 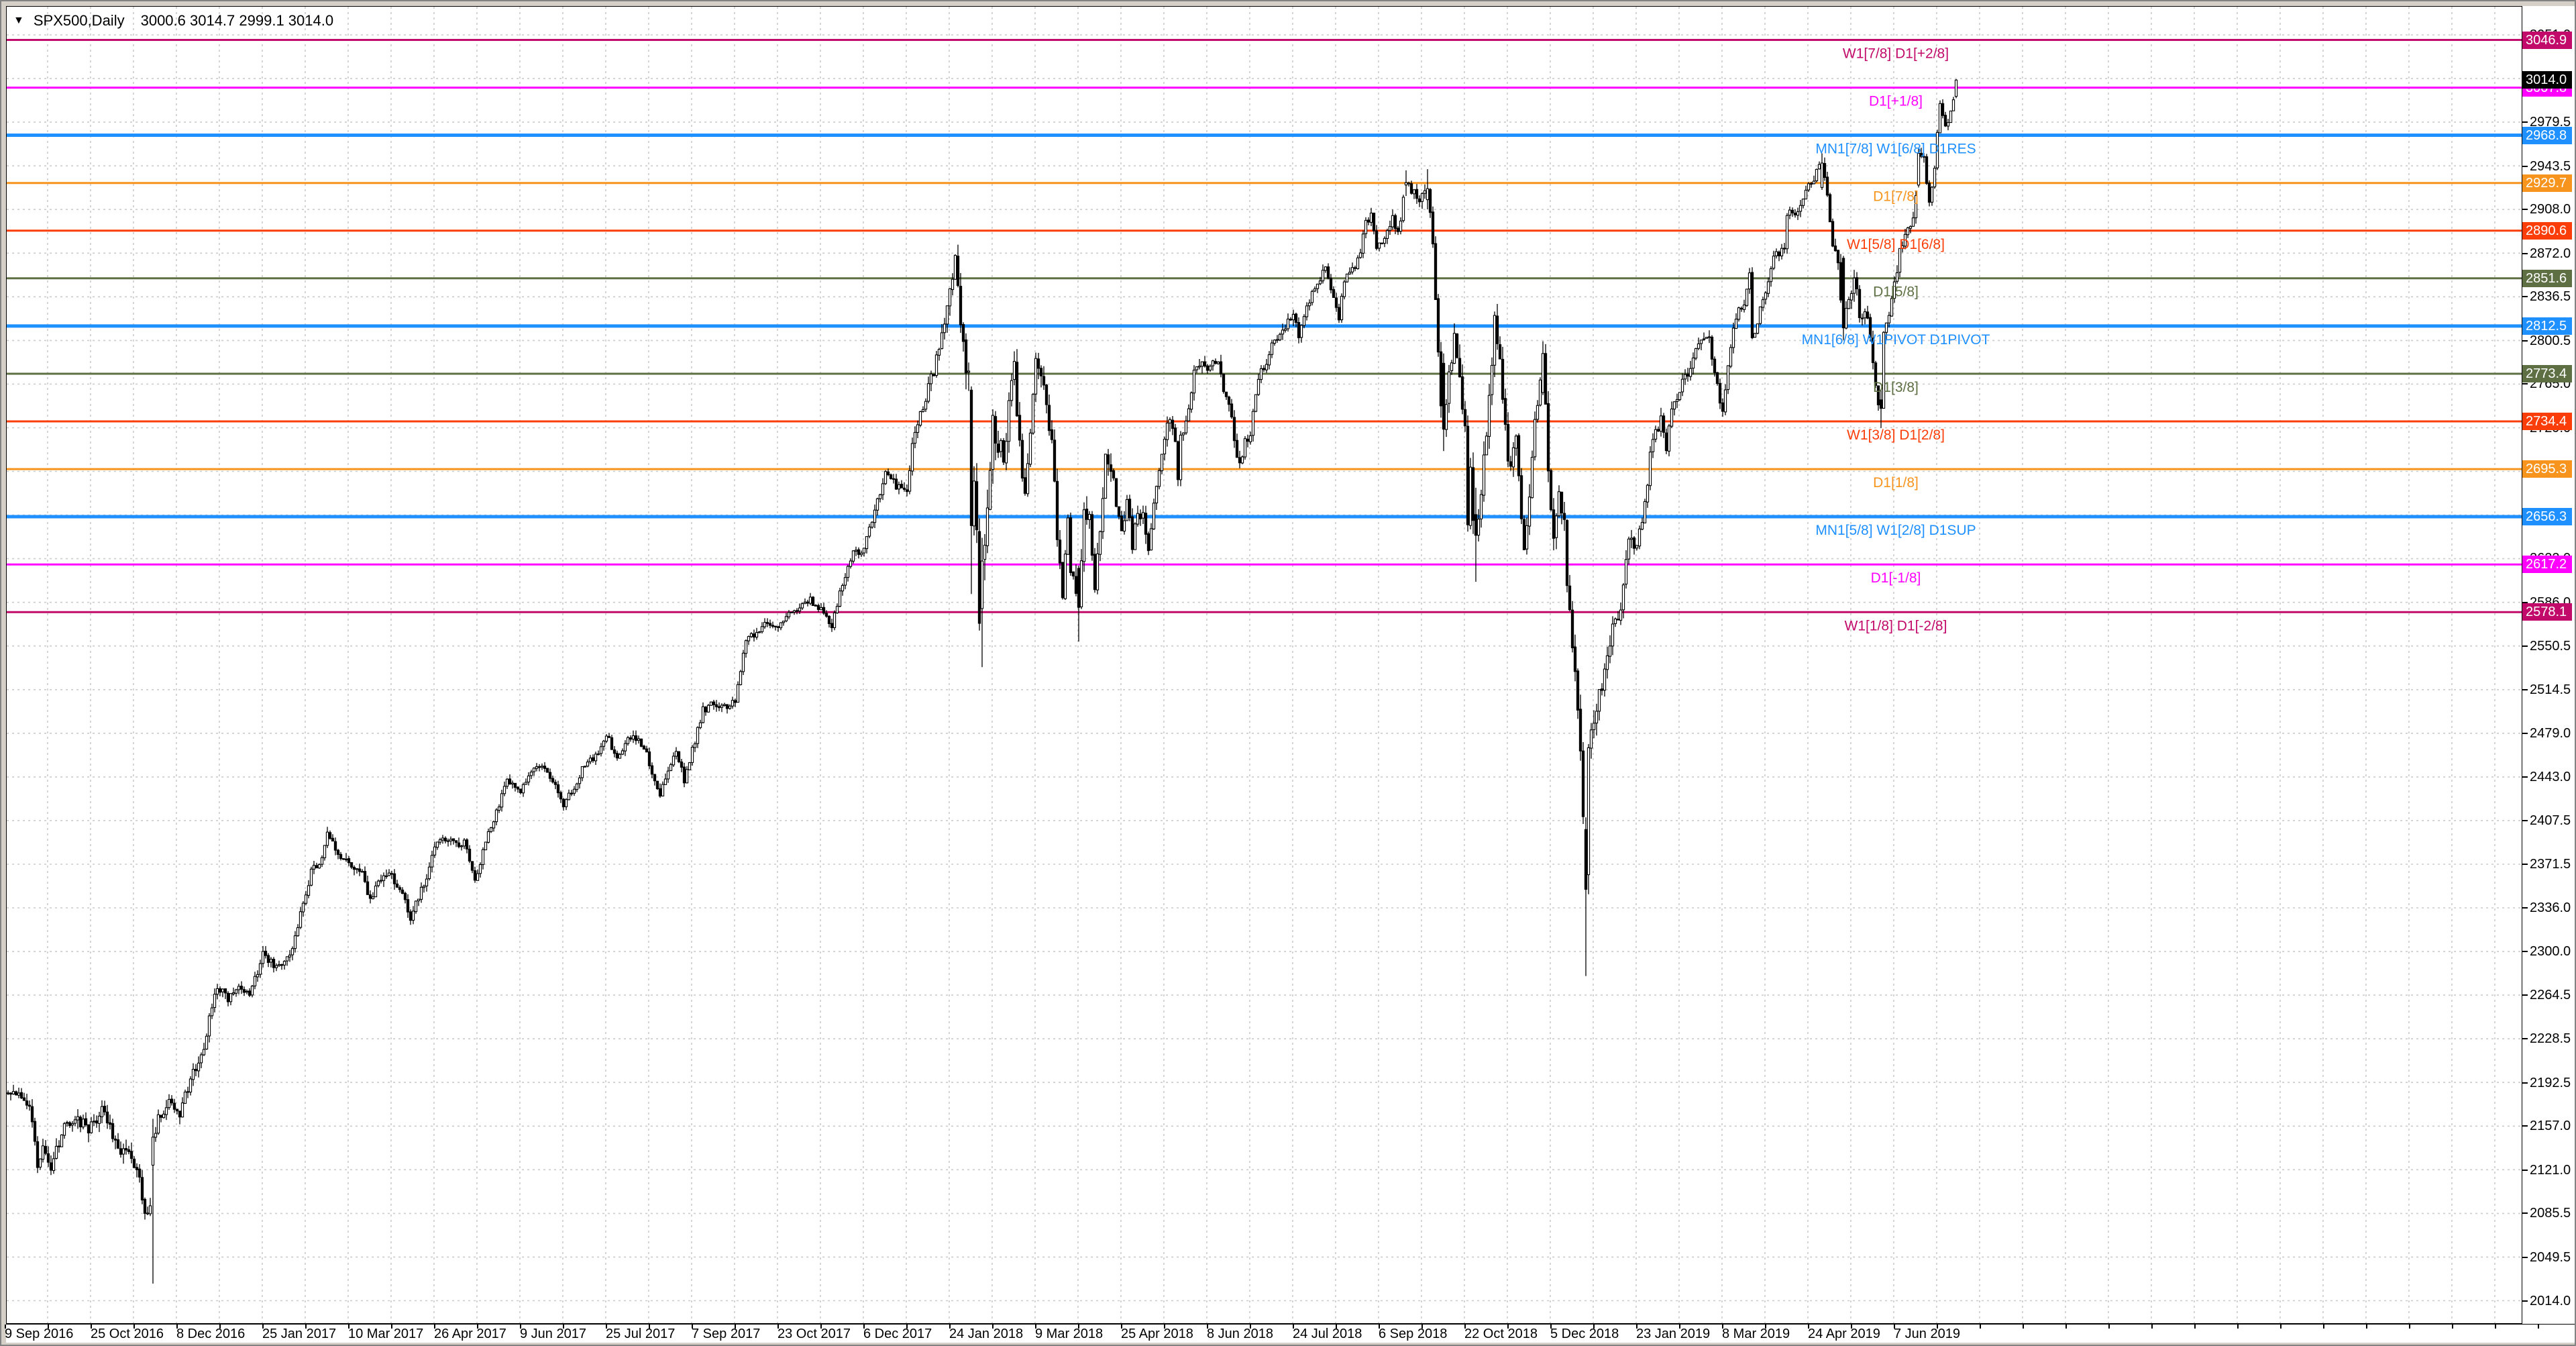 What do you see at coordinates (2547, 517) in the screenshot?
I see `level-price-badge: 2656.3` at bounding box center [2547, 517].